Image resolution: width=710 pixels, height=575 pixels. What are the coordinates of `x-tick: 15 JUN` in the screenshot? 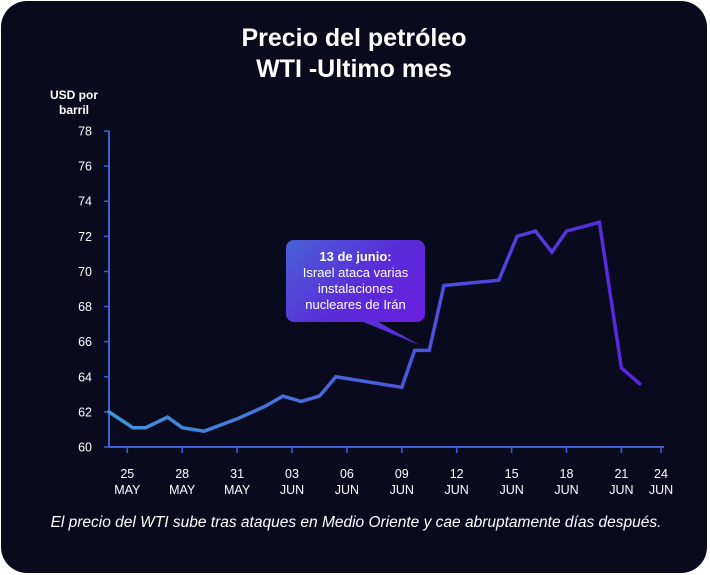 It's located at (511, 472).